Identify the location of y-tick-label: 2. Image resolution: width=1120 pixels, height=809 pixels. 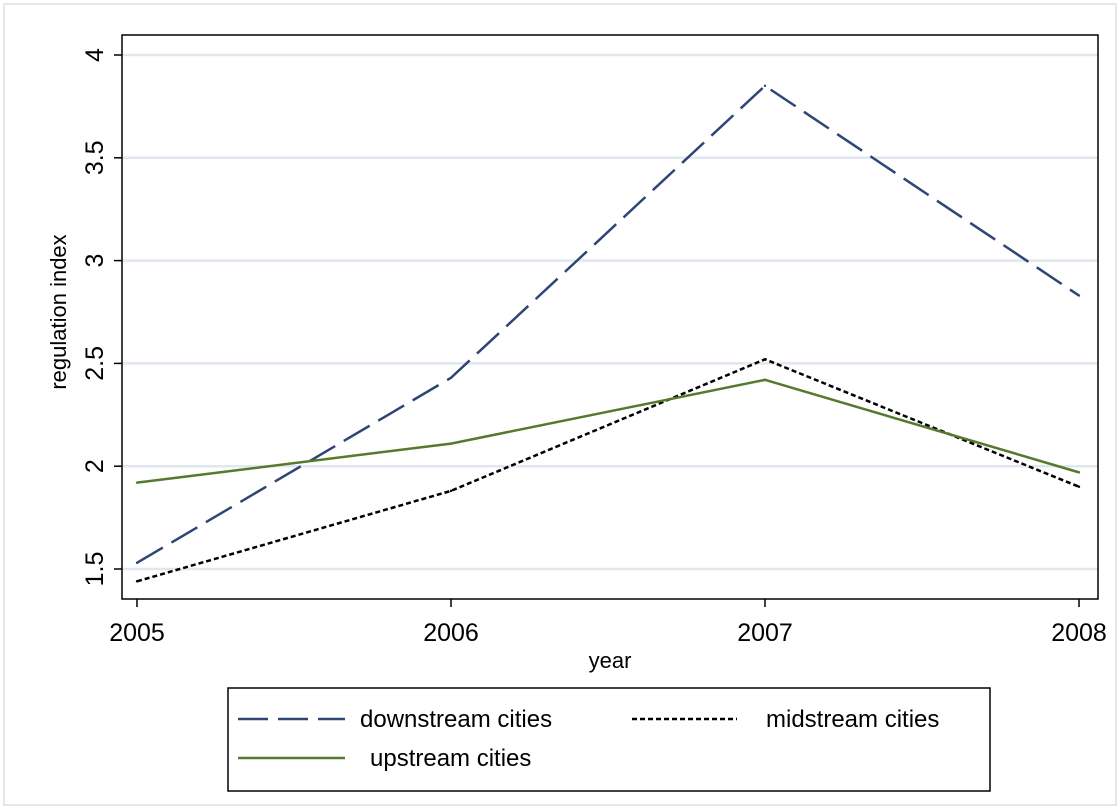
(95, 466).